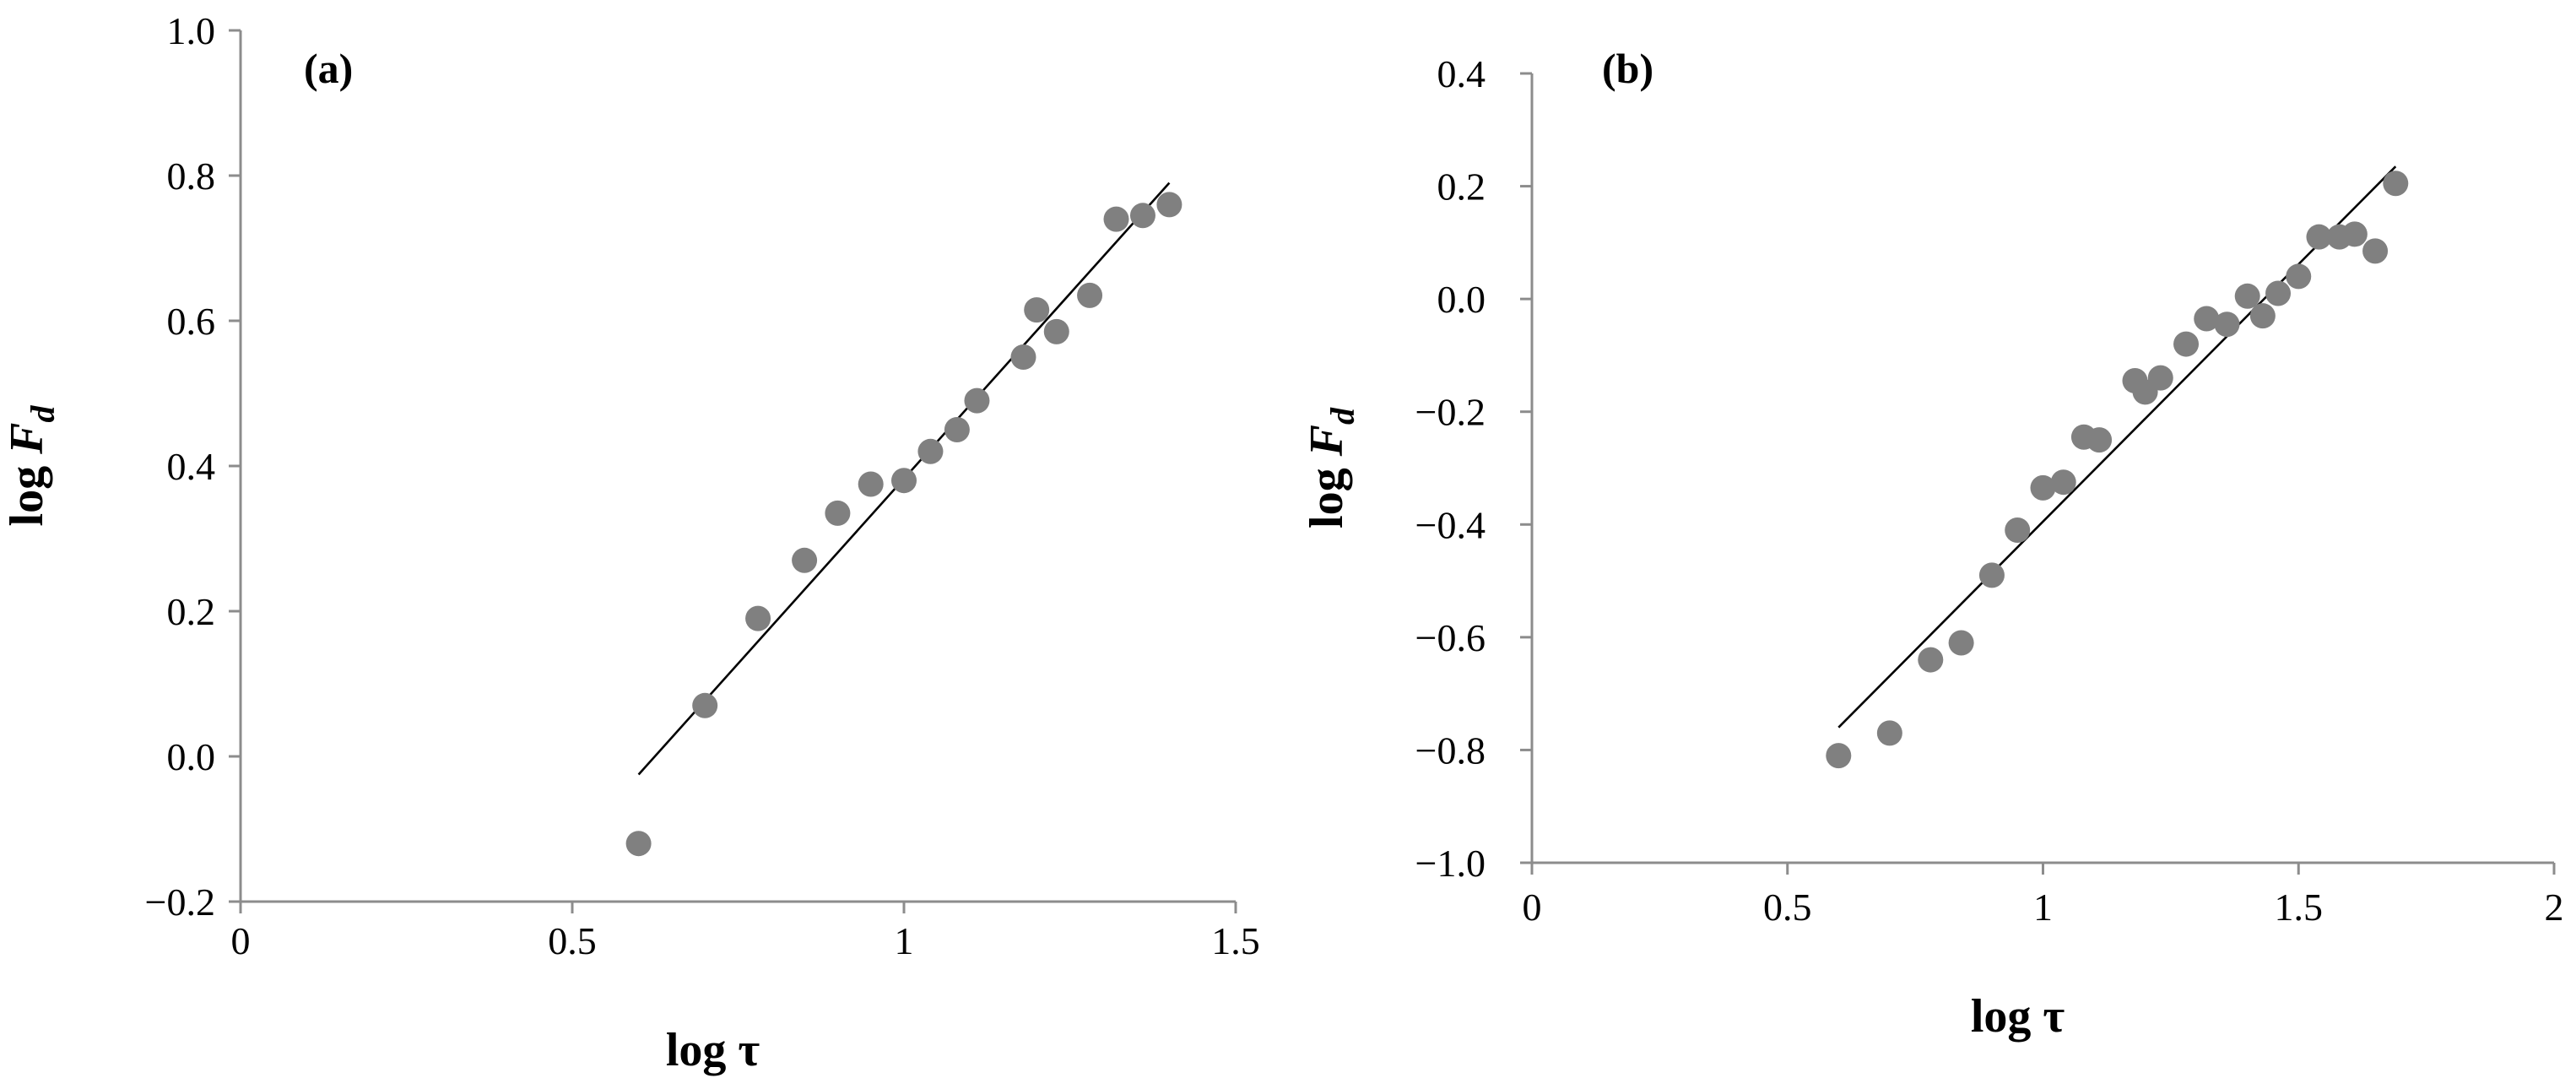  Describe the element at coordinates (191, 176) in the screenshot. I see `y-tick-label: 0.8` at that location.